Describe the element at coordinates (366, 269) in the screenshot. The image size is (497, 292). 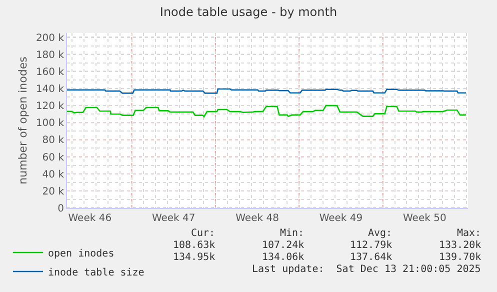
I see `text: Last update: Sat Dec 13 21:00:05 2025` at that location.